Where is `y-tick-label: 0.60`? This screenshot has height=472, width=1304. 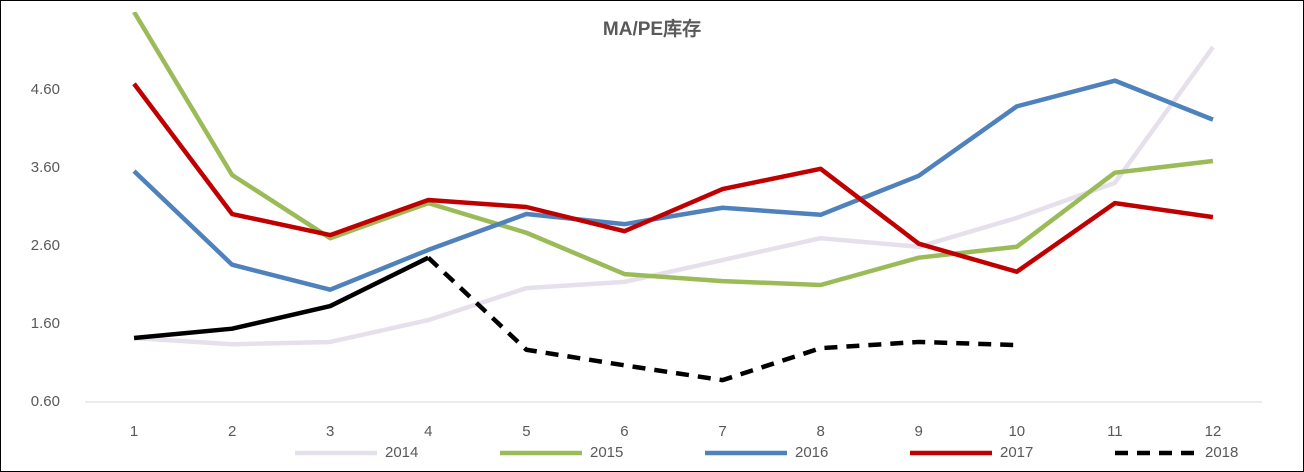 y-tick-label: 0.60 is located at coordinates (45, 401).